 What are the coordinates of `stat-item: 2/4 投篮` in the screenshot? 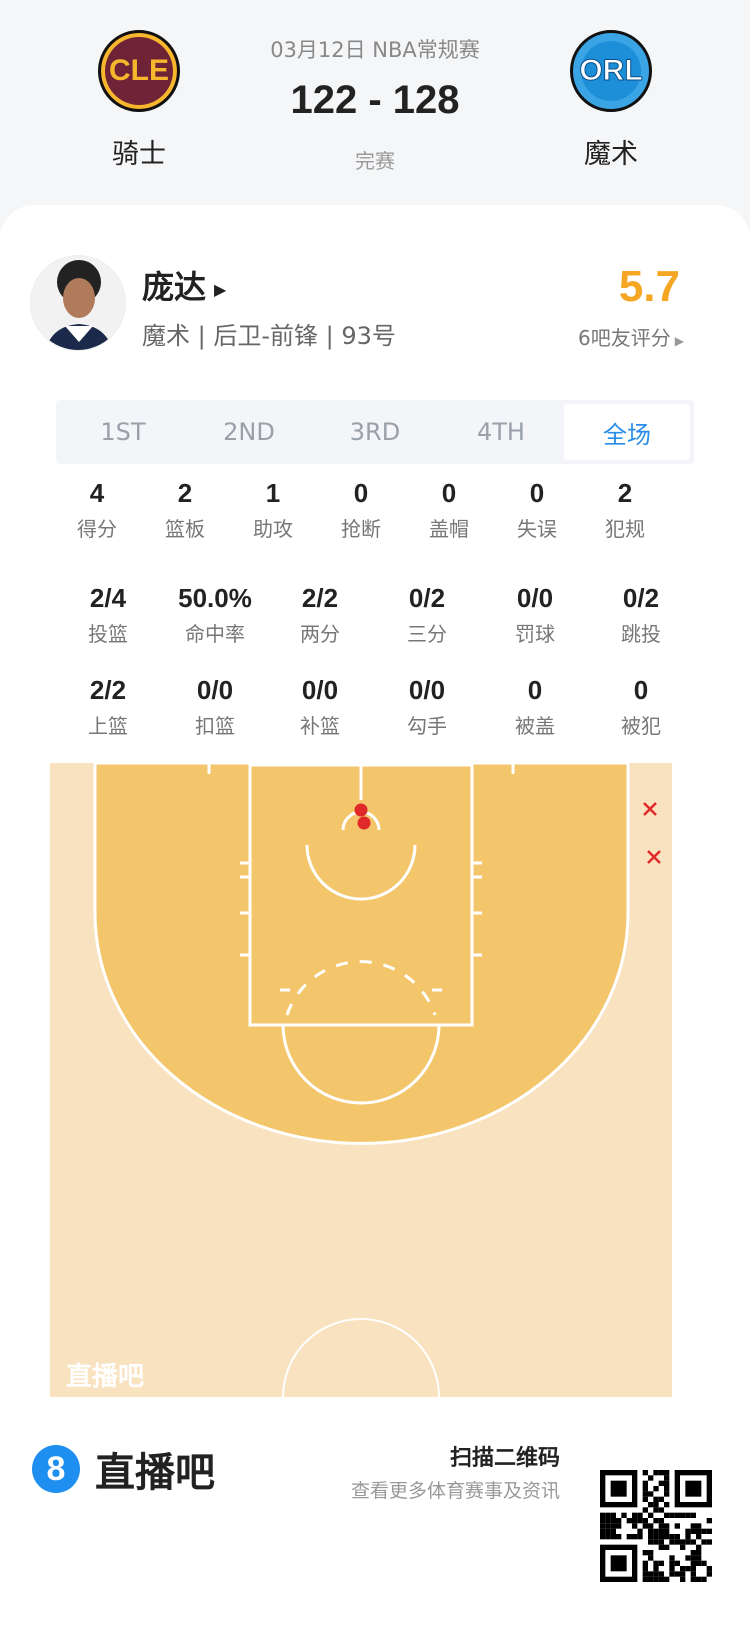 It's located at (108, 615).